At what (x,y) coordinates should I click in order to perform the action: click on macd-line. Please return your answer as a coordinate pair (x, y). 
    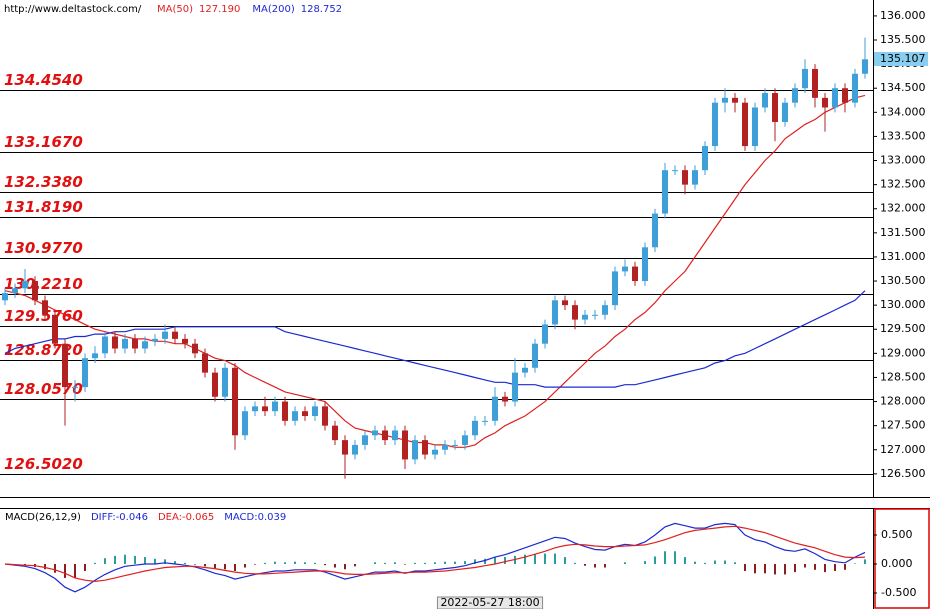
    Looking at the image, I should click on (435, 557).